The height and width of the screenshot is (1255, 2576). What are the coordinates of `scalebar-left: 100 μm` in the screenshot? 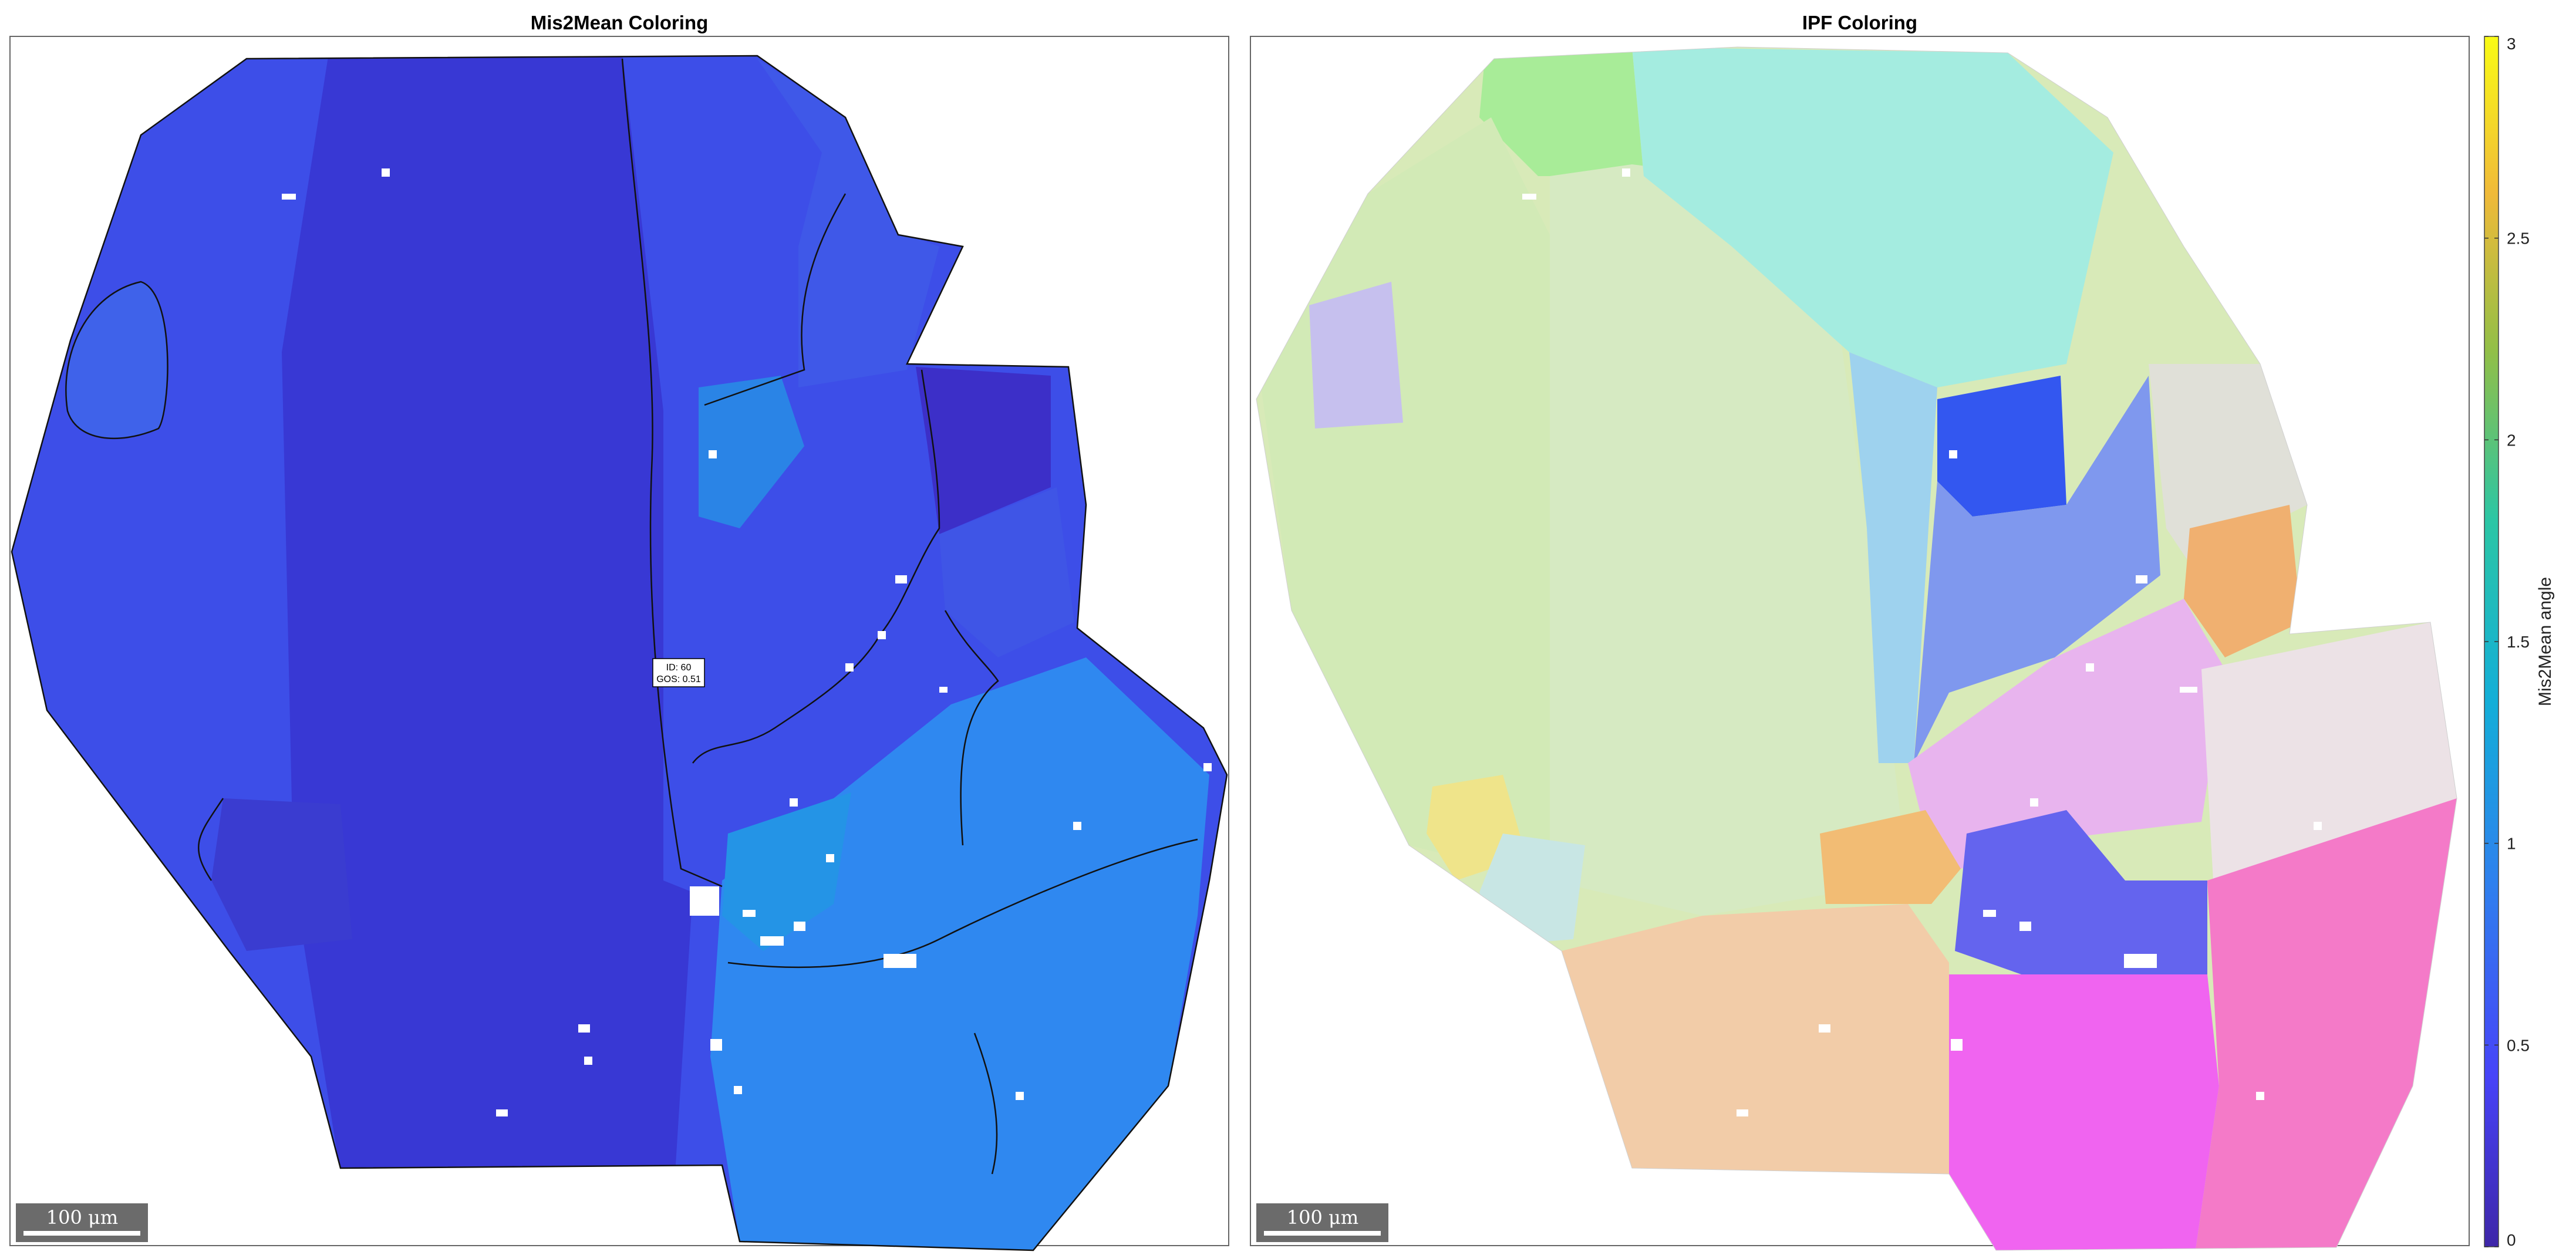 It's located at (82, 1222).